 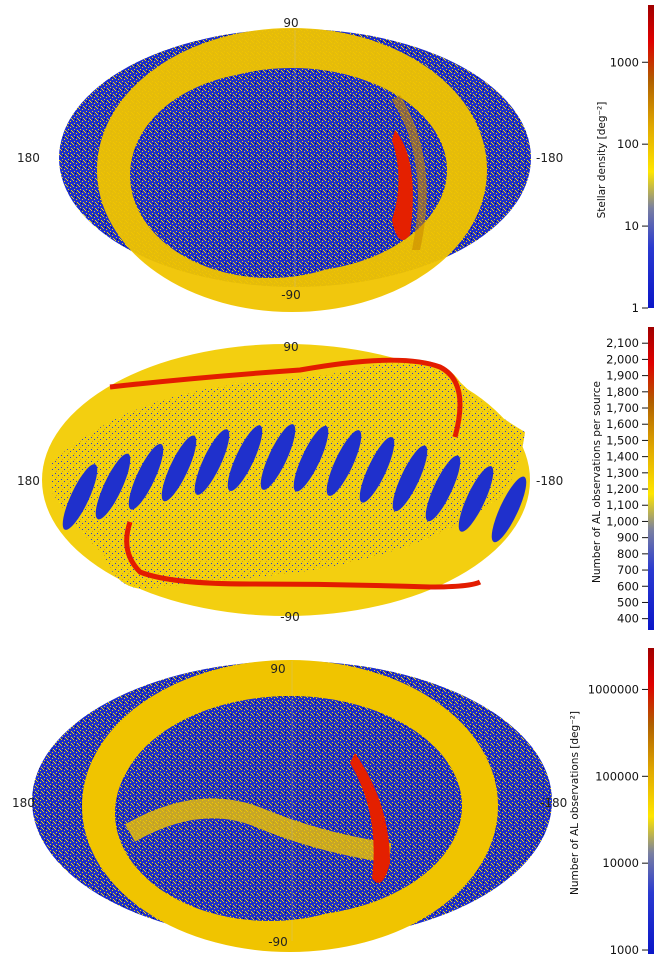 What do you see at coordinates (622, 473) in the screenshot?
I see `colorbar-tick-label: 1,300` at bounding box center [622, 473].